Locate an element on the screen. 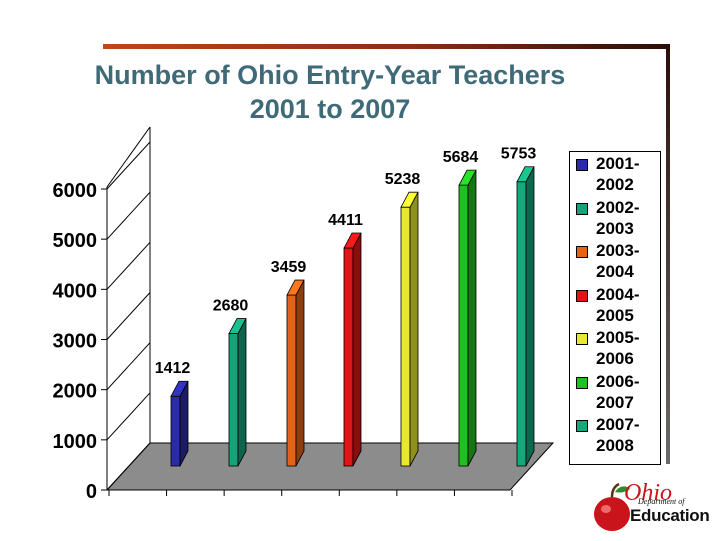  legend-label-line2: 2006 is located at coordinates (615, 358).